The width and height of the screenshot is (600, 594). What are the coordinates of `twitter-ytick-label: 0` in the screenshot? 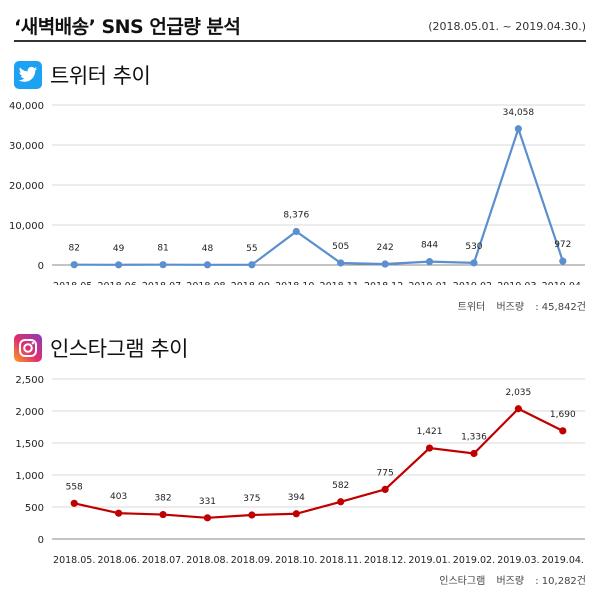 It's located at (41, 266).